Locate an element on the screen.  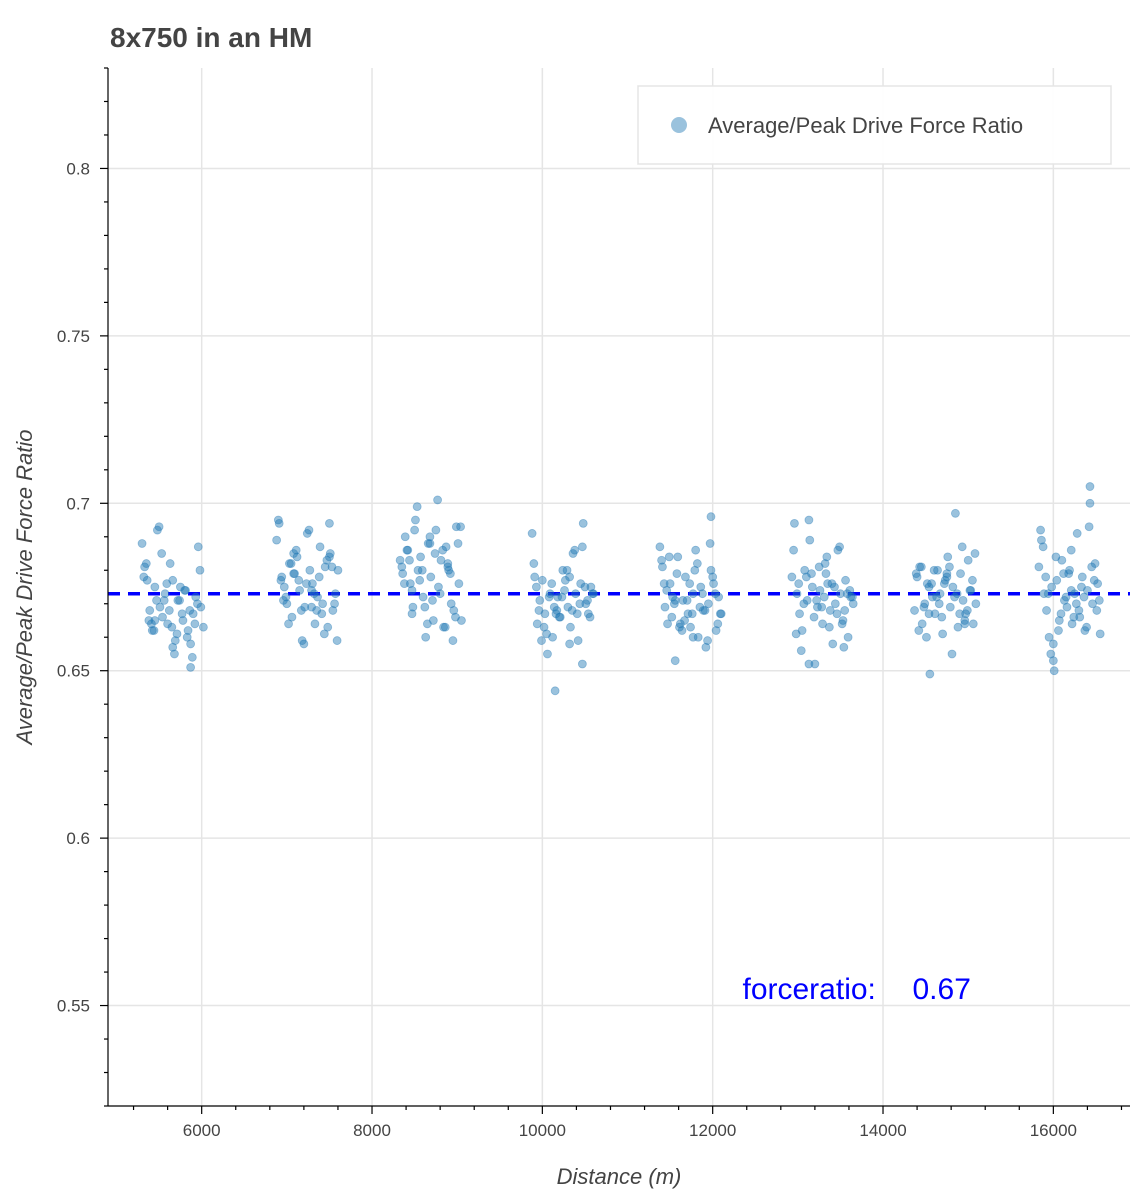
legend-entry: Average/Peak Drive Force Ratio is located at coordinates (865, 125).